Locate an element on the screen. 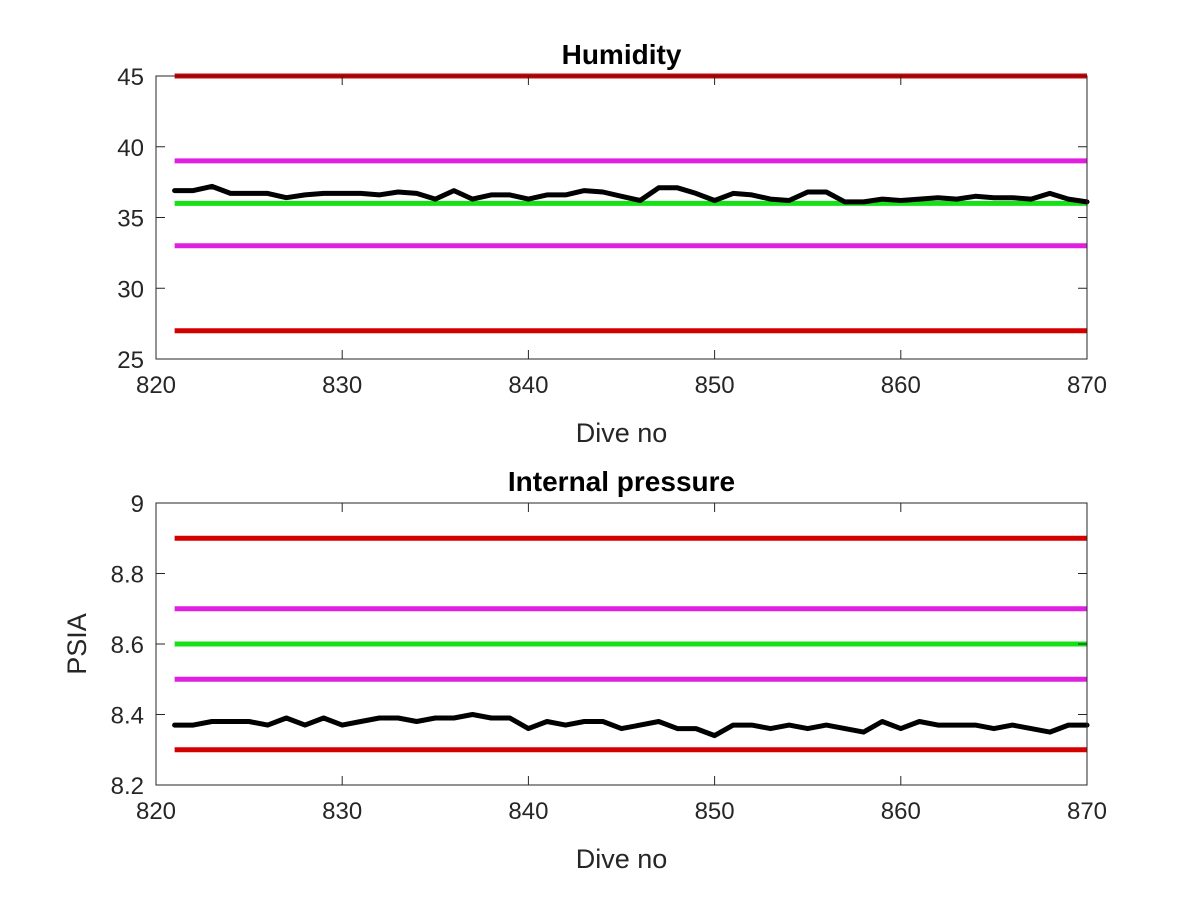  pressure-title: Internal pressure is located at coordinates (621, 481).